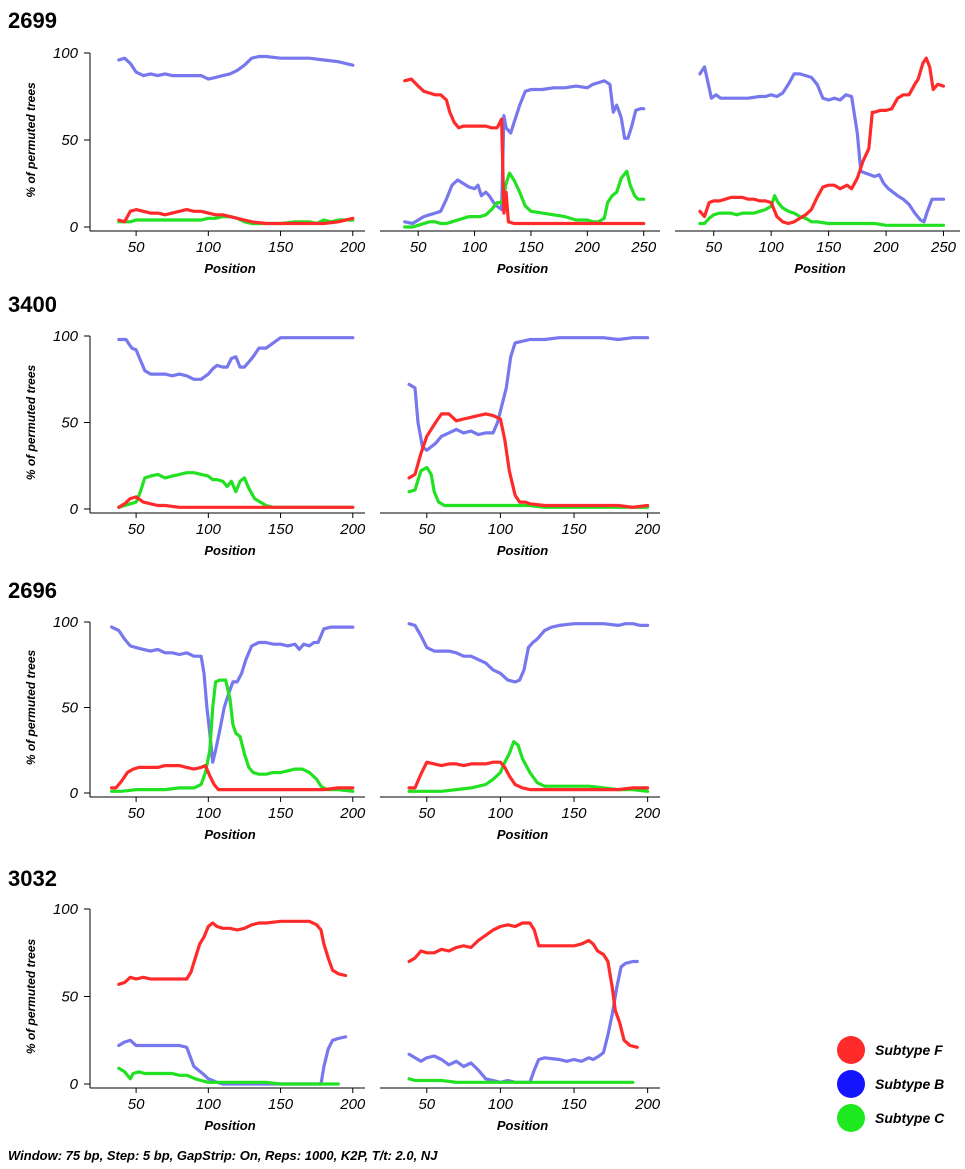 The width and height of the screenshot is (965, 1169). What do you see at coordinates (32, 878) in the screenshot?
I see `group-title: 3032` at bounding box center [32, 878].